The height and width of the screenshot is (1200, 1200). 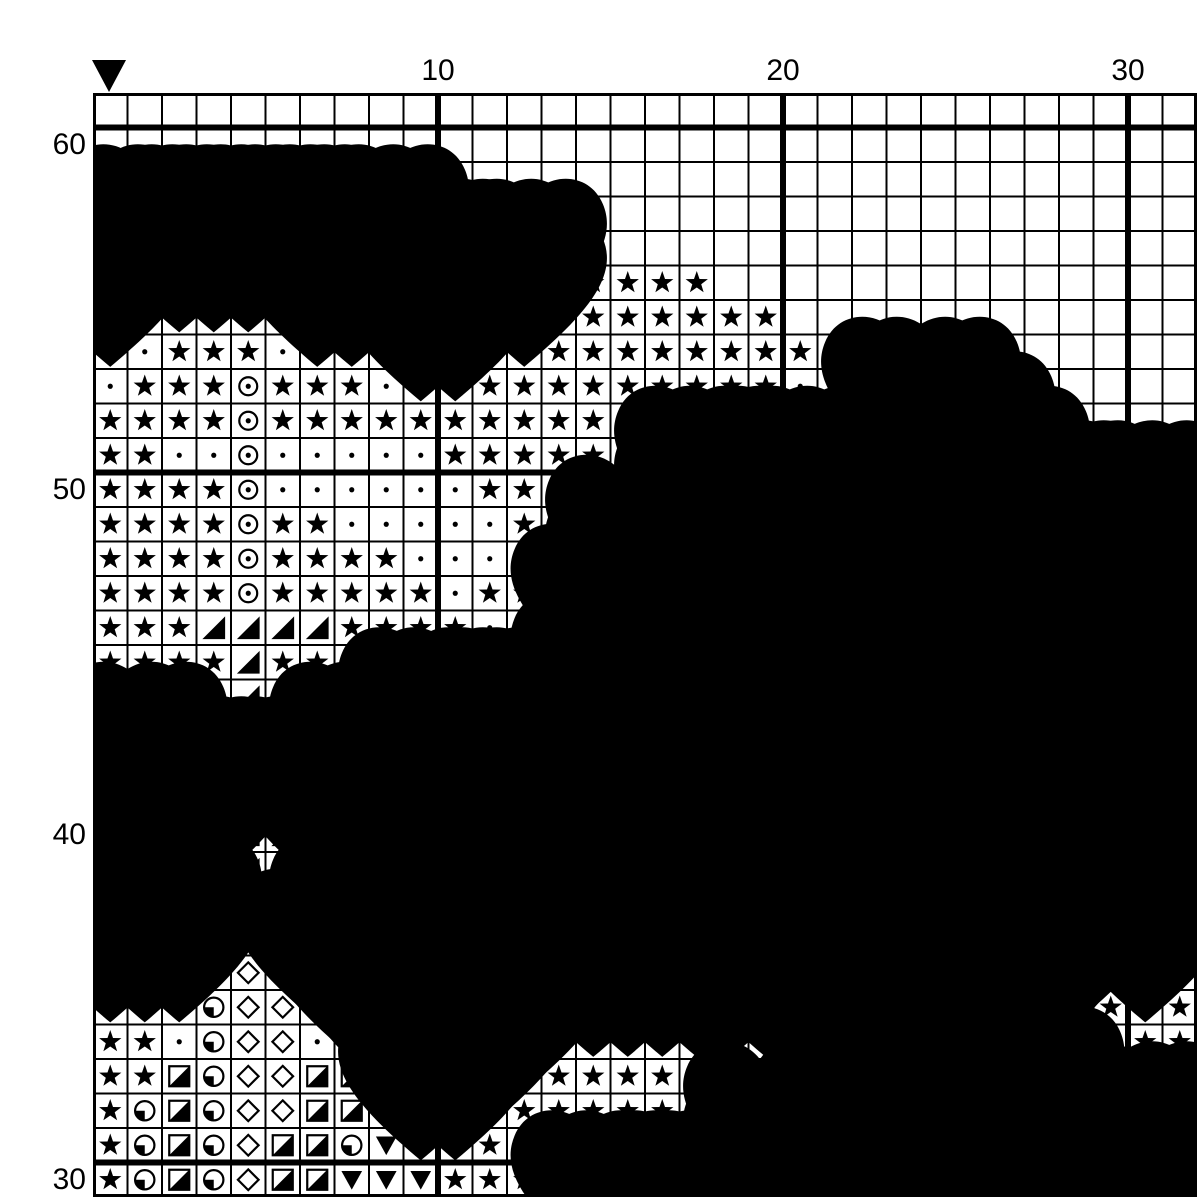 I want to click on row-label-axis: 60 50 40 30, so click(x=43, y=600).